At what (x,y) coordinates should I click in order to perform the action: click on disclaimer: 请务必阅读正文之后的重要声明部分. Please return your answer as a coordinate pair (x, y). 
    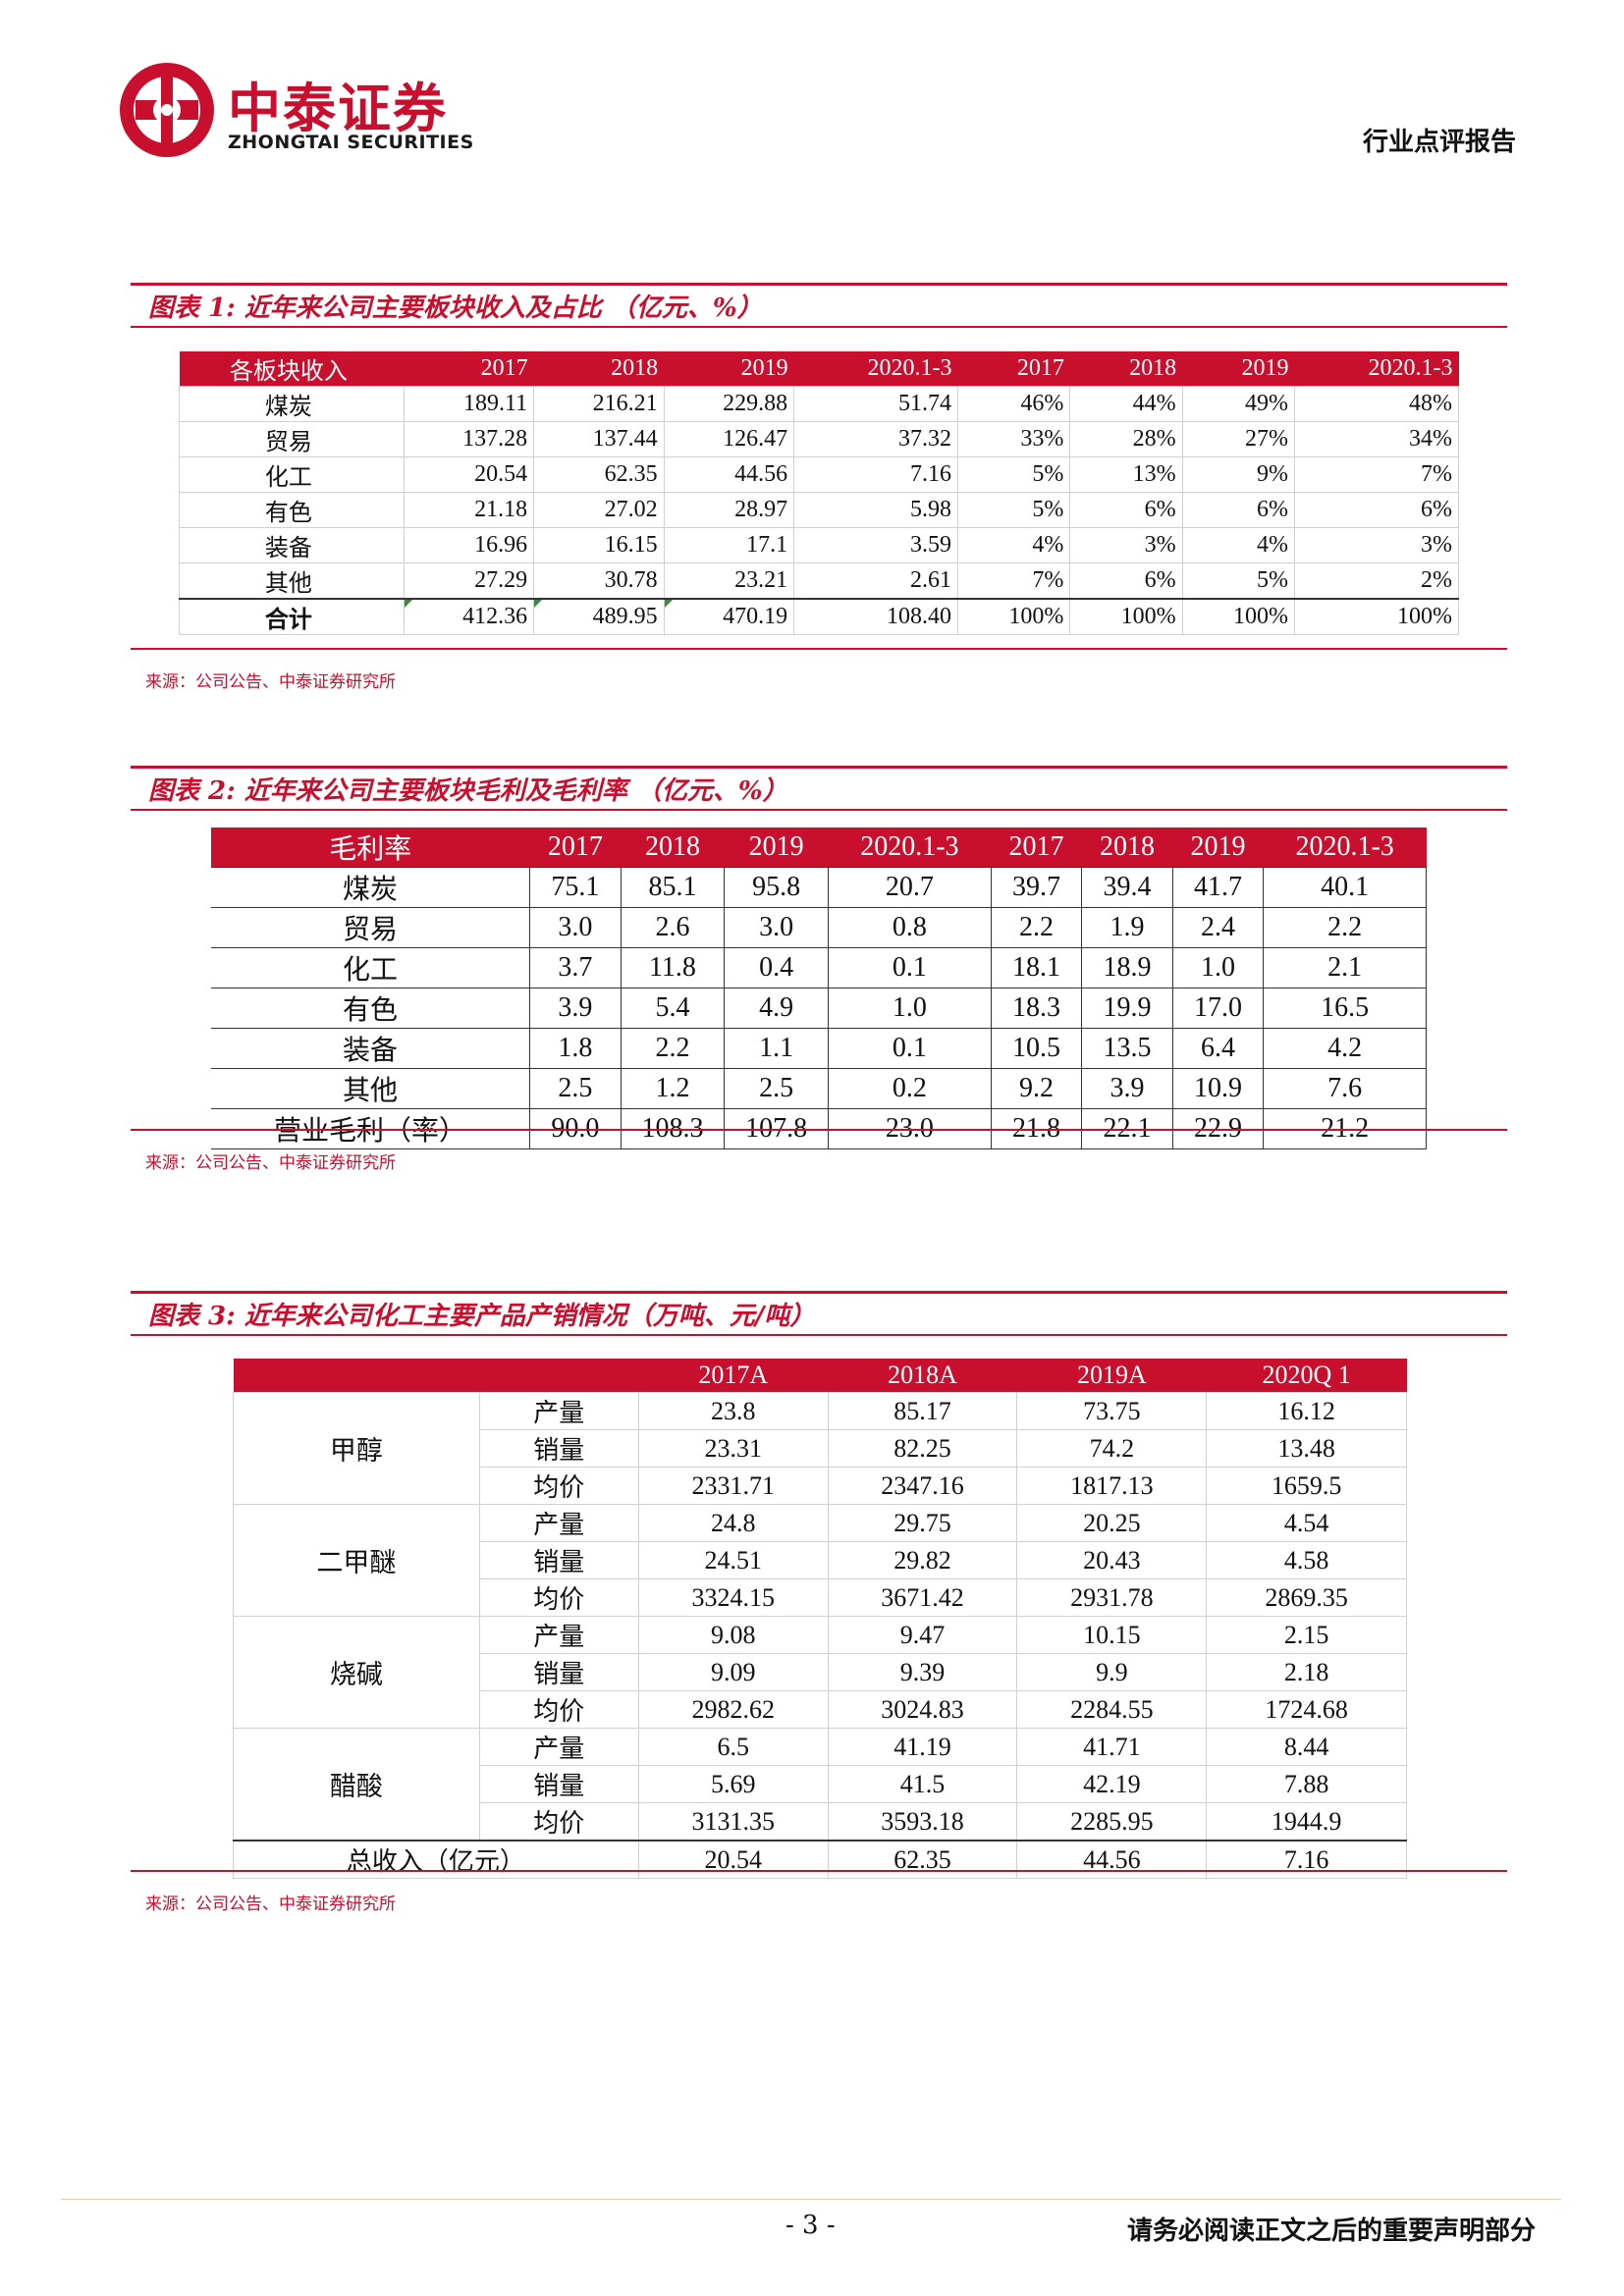
    Looking at the image, I should click on (1331, 2231).